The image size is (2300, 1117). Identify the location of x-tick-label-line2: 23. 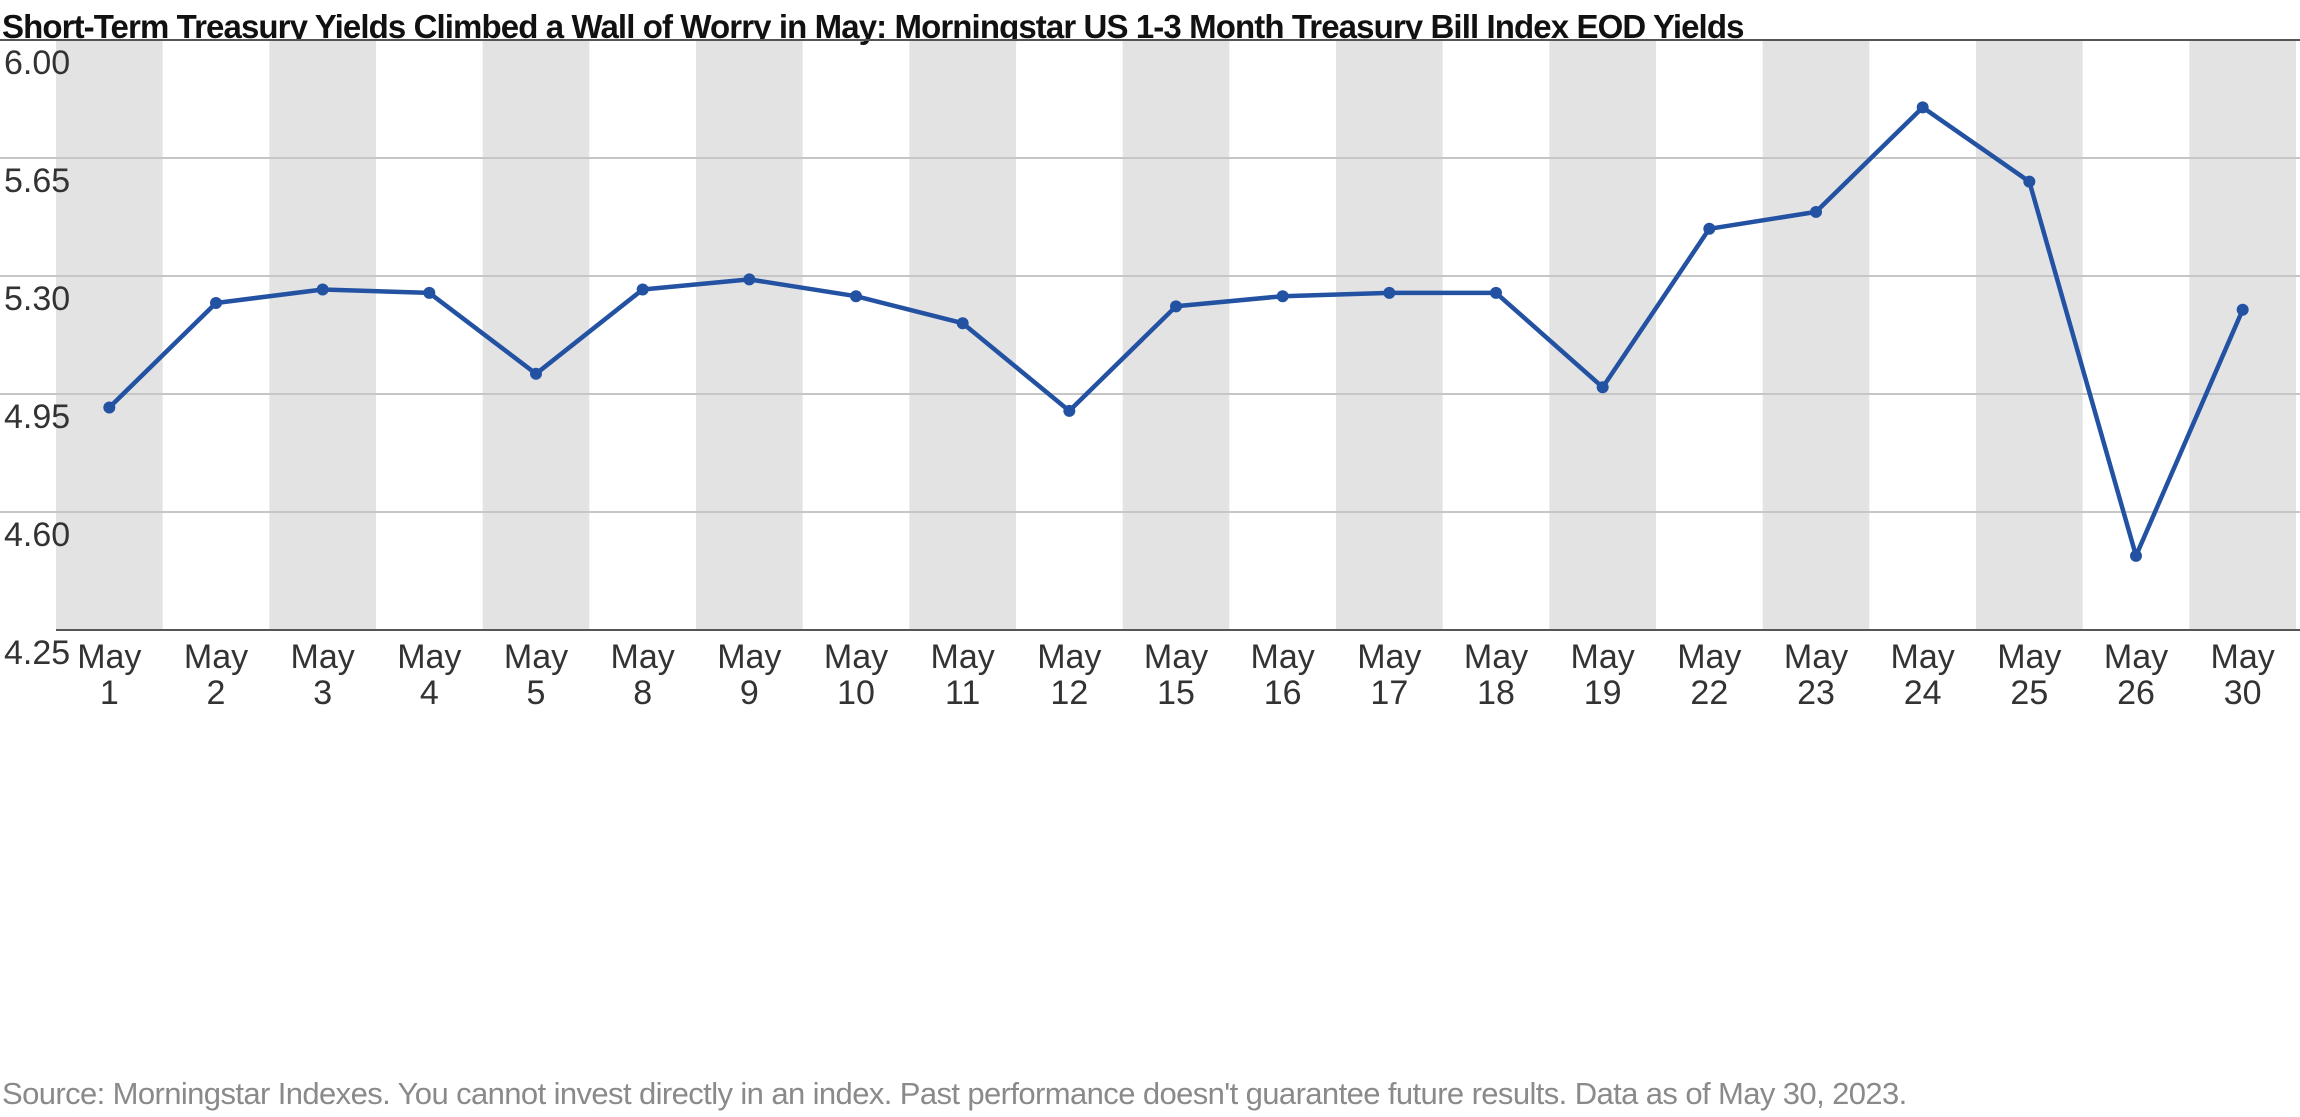
(1816, 693).